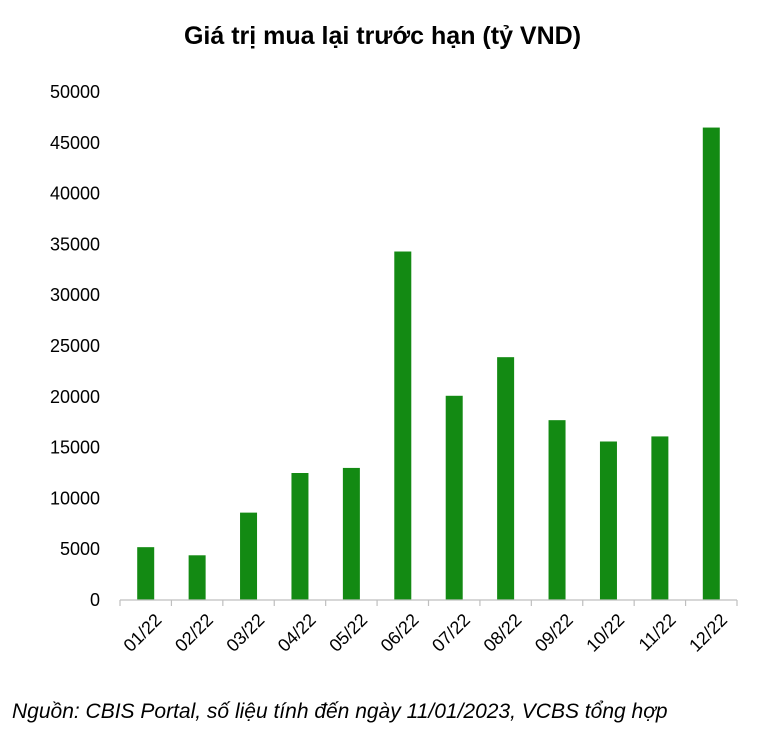 The image size is (765, 740). What do you see at coordinates (297, 633) in the screenshot?
I see `x-tick-label: 04/22` at bounding box center [297, 633].